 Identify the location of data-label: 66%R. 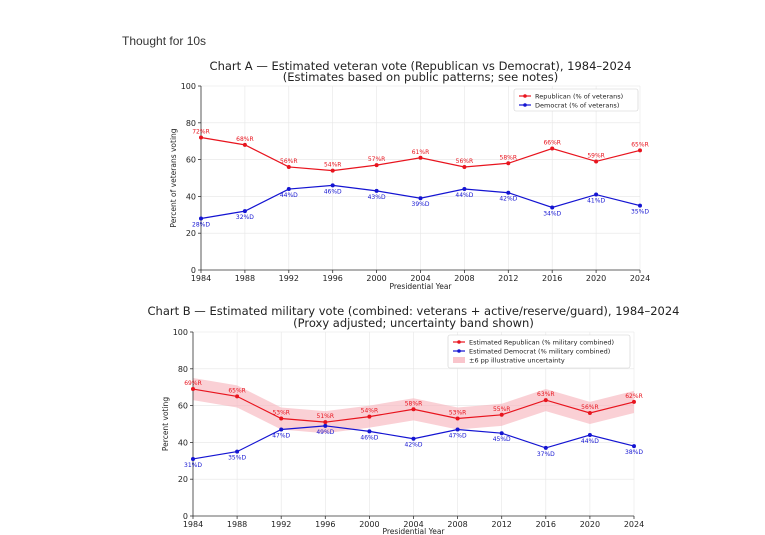
(552, 143).